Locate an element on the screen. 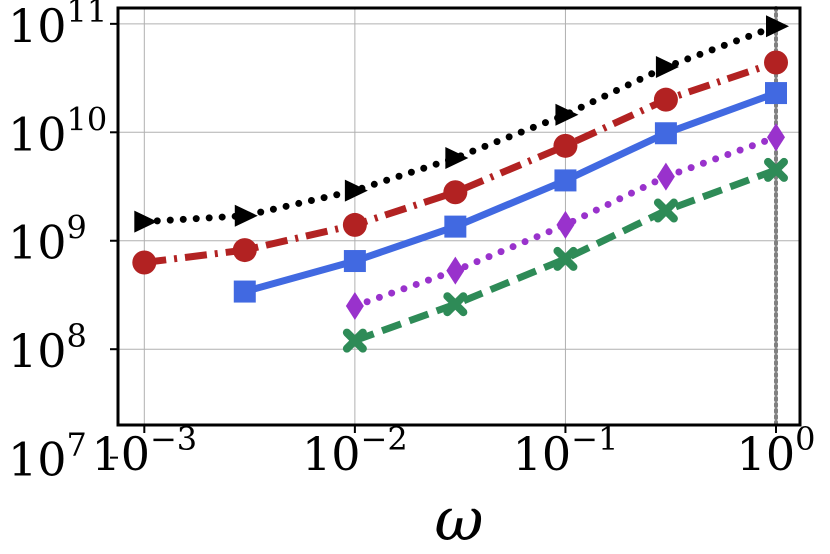  y-tick-label: 10⁸ is located at coordinates (47, 347).